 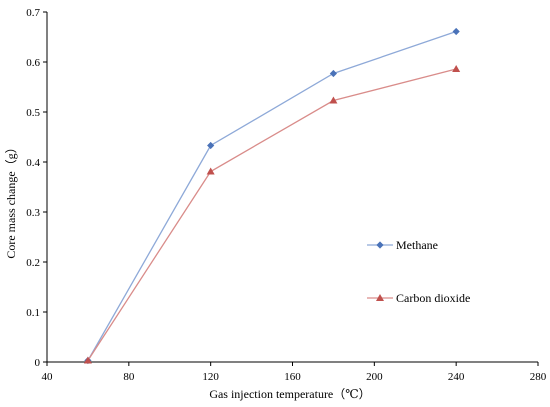 I want to click on y-tick-label: 0.1, so click(x=33, y=313).